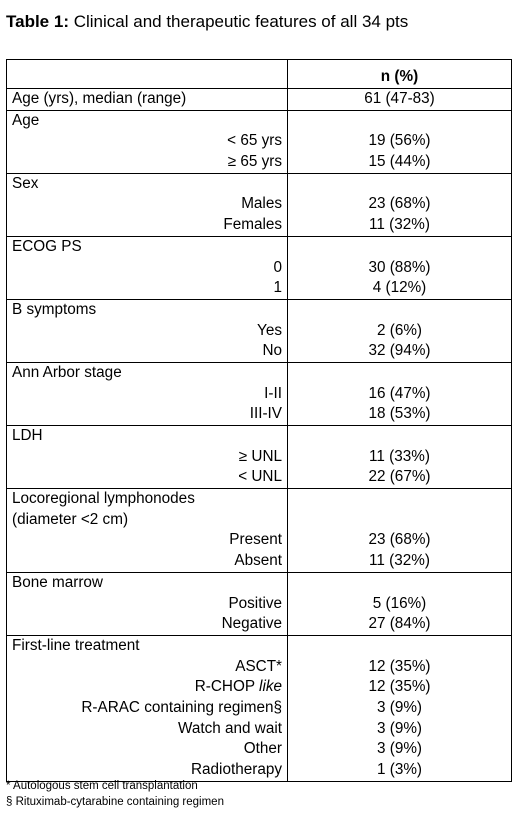 This screenshot has width=520, height=818. What do you see at coordinates (147, 141) in the screenshot?
I see `row-label-cell: Age < 65 yrs ≥ 65 yrs` at bounding box center [147, 141].